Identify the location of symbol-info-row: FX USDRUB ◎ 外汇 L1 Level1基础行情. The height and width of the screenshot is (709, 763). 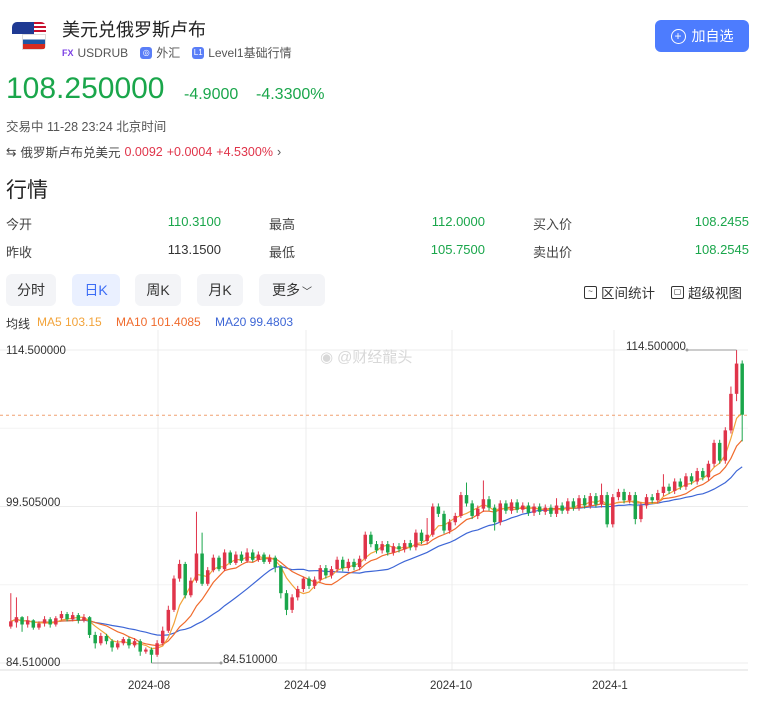
(177, 52).